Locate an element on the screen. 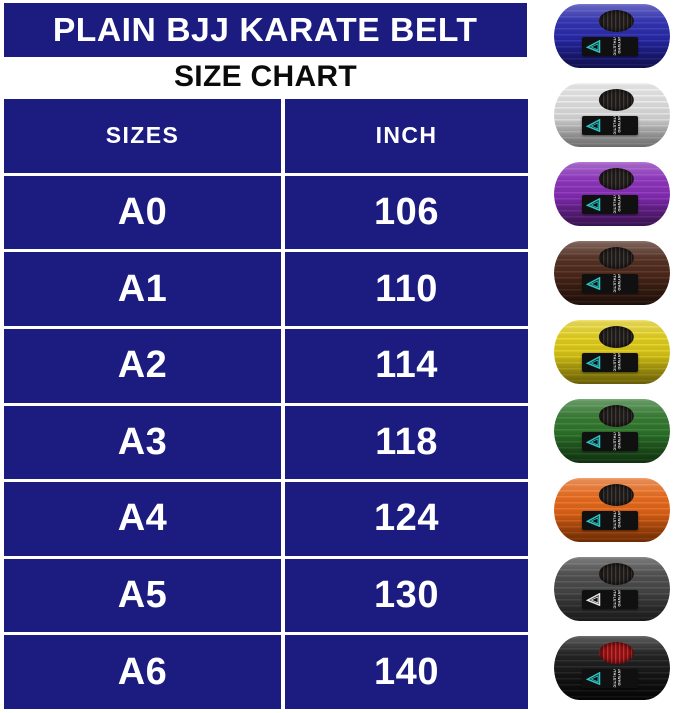  page-title: PLAIN BJJ KARATE BELT is located at coordinates (265, 29).